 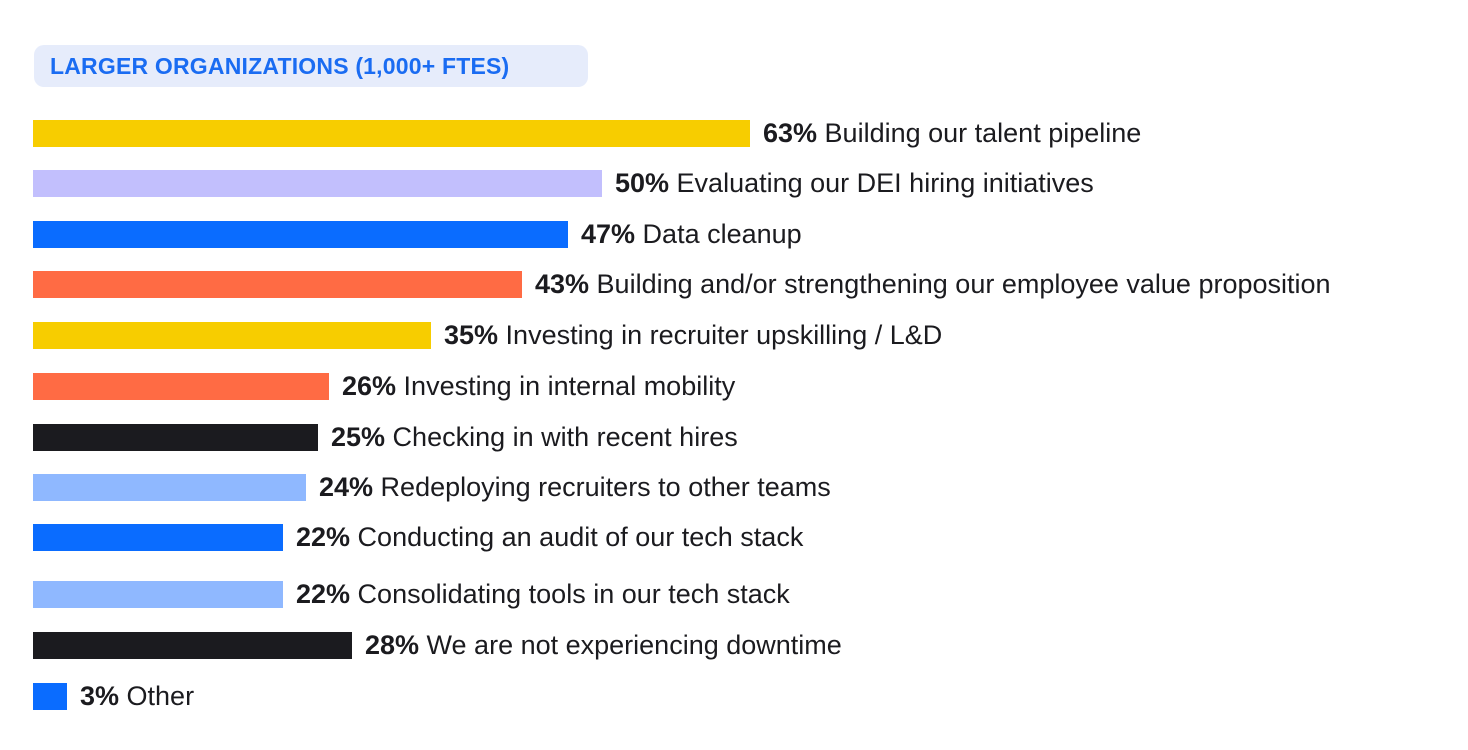 What do you see at coordinates (369, 385) in the screenshot?
I see `bar-value-label: 26%` at bounding box center [369, 385].